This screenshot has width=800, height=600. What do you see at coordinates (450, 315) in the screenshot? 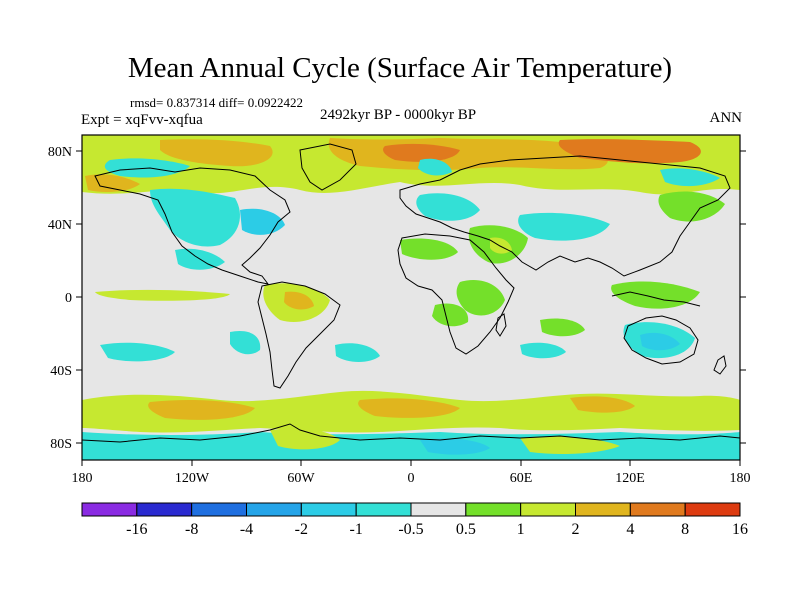
I see `africa-south-warm` at bounding box center [450, 315].